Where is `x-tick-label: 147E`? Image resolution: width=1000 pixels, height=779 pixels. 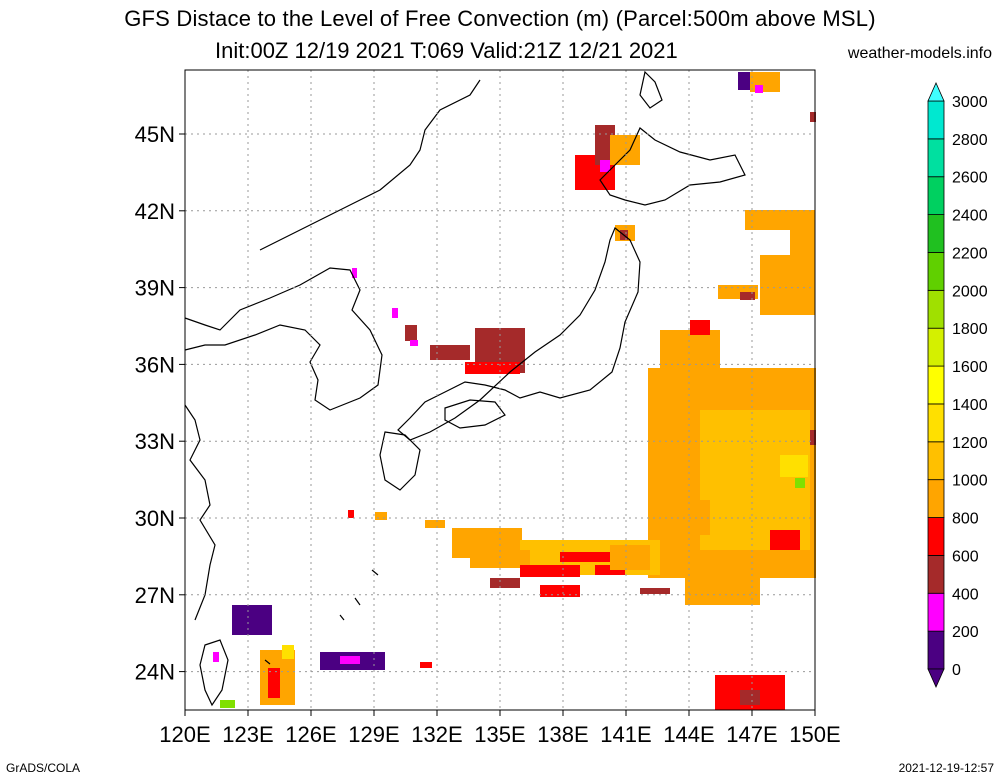
x-tick-label: 147E is located at coordinates (751, 734).